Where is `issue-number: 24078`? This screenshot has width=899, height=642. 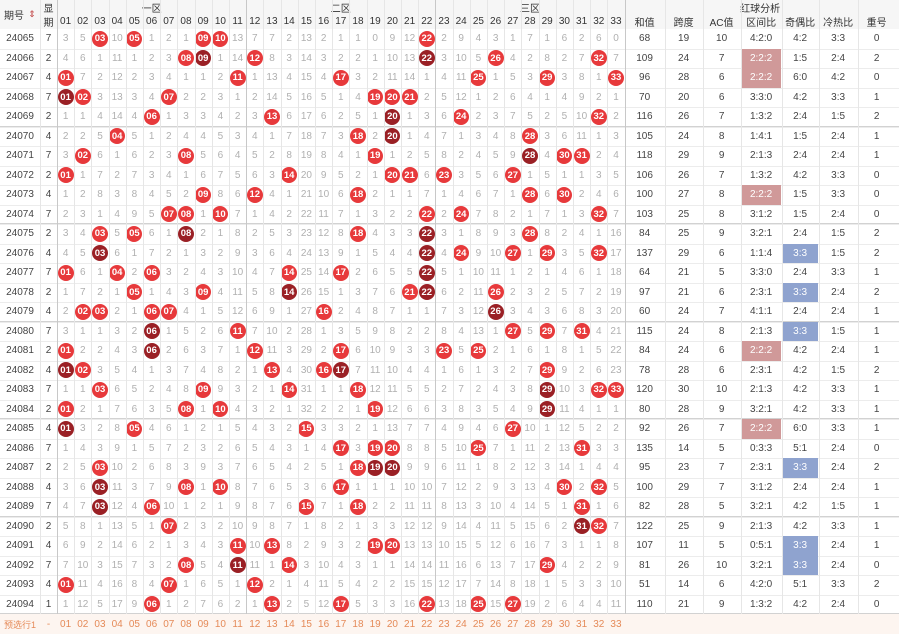
issue-number: 24078 is located at coordinates (20, 292).